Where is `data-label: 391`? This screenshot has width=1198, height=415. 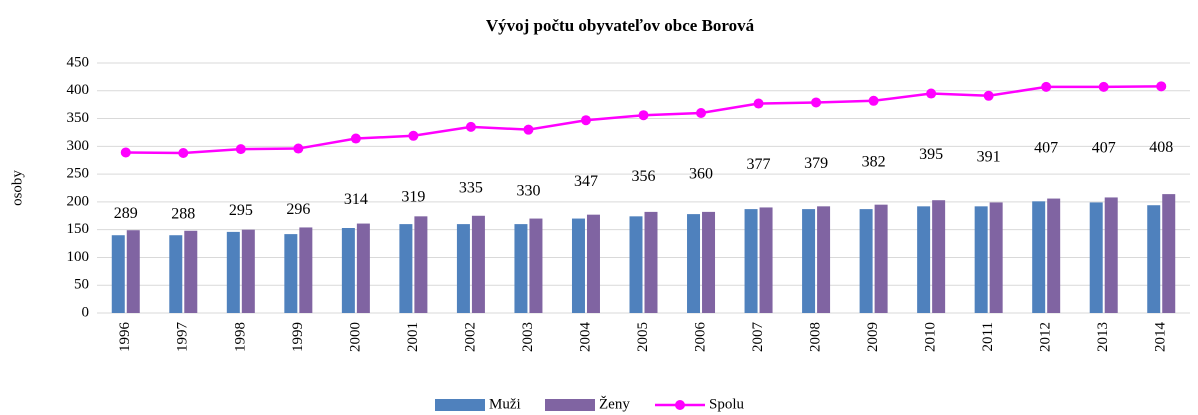 data-label: 391 is located at coordinates (989, 156).